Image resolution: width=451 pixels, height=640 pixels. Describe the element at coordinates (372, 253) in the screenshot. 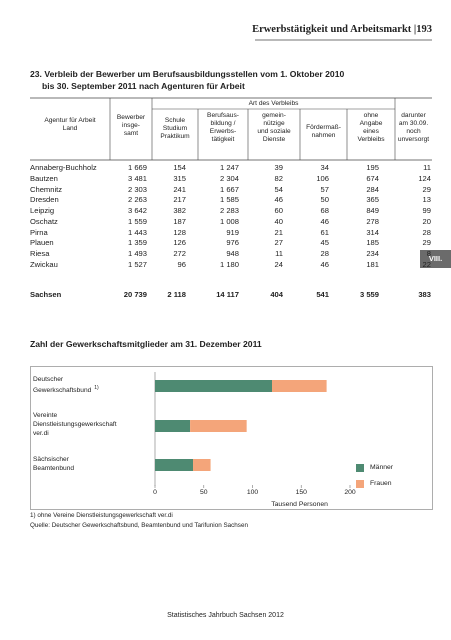

I see `table-cell: 234` at that location.